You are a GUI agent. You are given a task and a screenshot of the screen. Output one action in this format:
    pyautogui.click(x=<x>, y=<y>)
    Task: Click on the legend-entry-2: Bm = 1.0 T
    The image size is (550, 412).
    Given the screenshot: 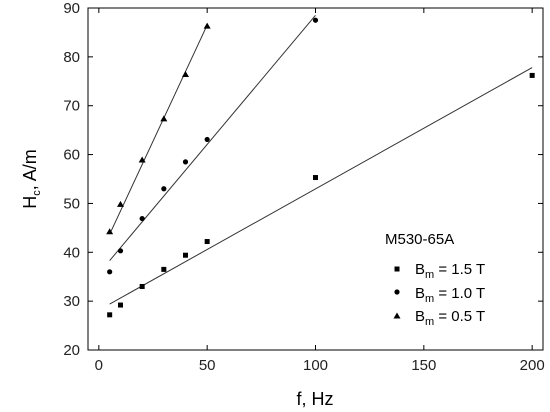 What is the action you would take?
    pyautogui.click(x=439, y=295)
    